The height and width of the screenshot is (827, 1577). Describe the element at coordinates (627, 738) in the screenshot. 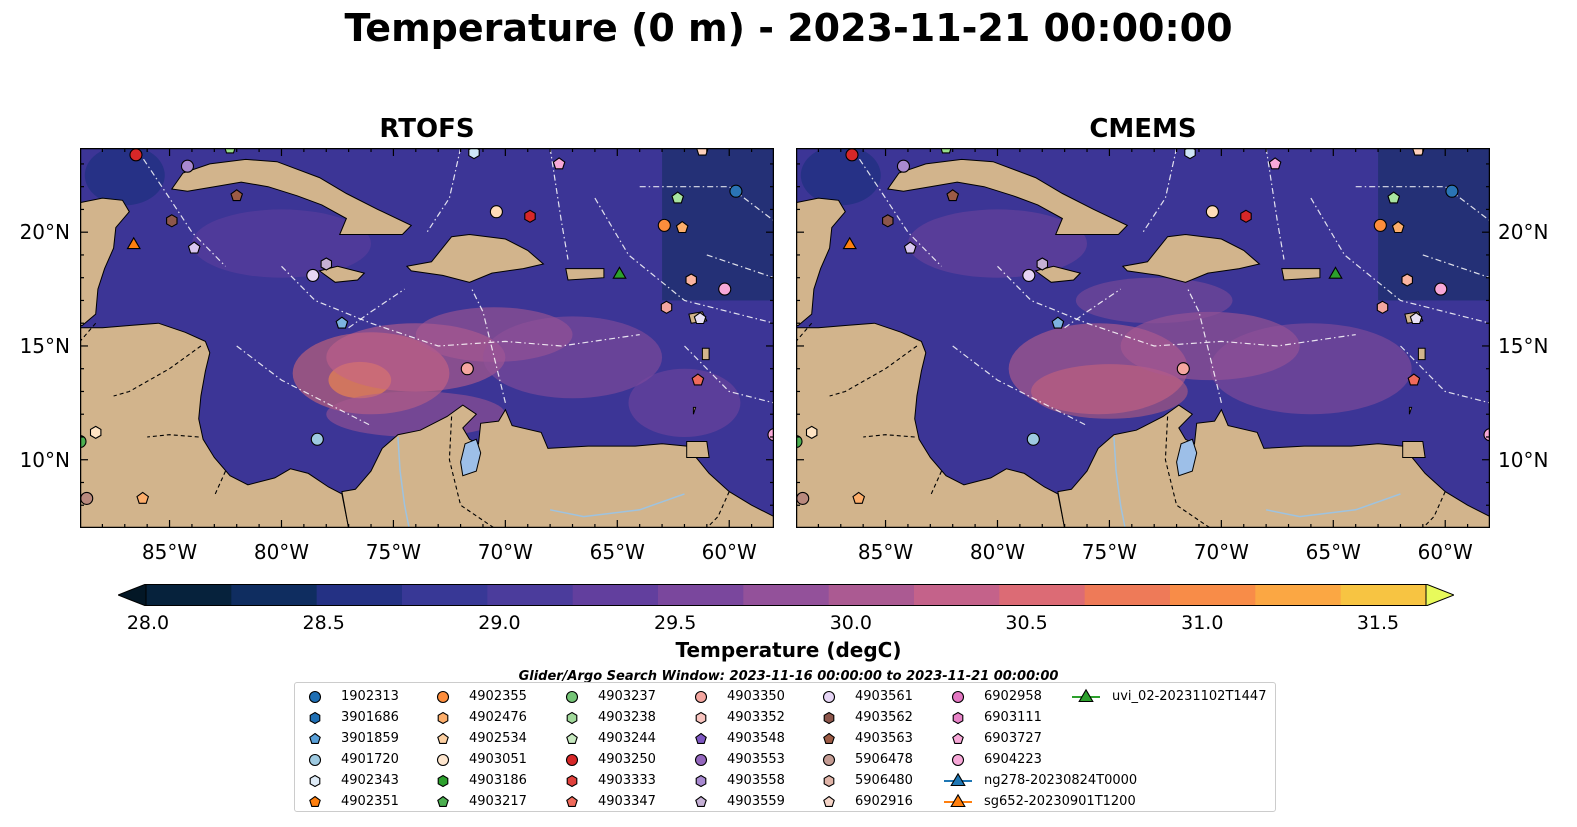

I see `legend-label: 4903244` at that location.